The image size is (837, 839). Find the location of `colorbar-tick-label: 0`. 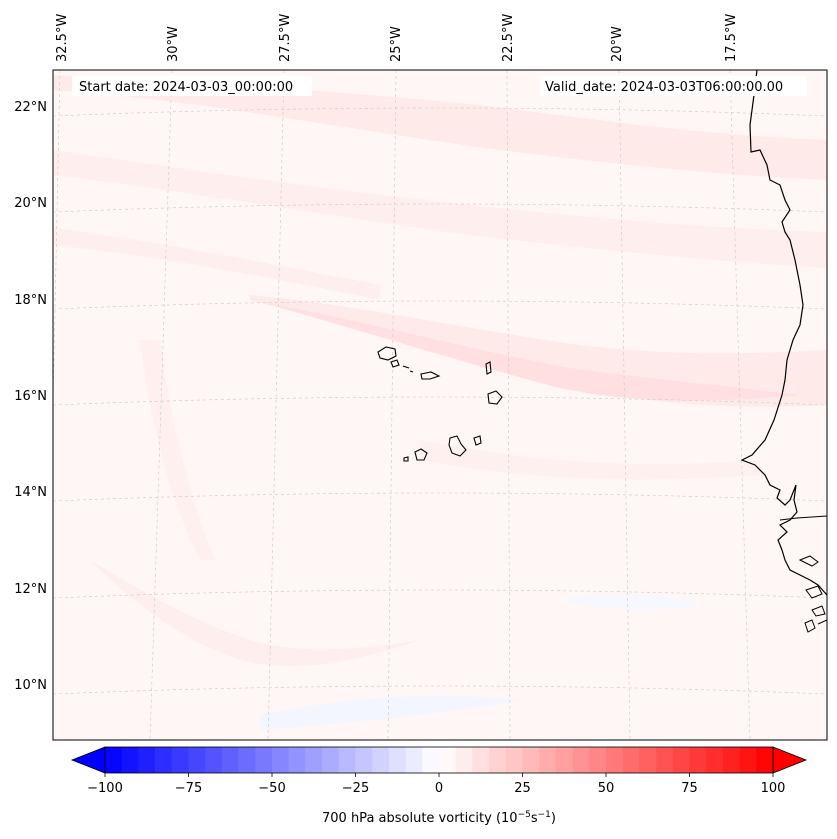

colorbar-tick-label: 0 is located at coordinates (439, 788).